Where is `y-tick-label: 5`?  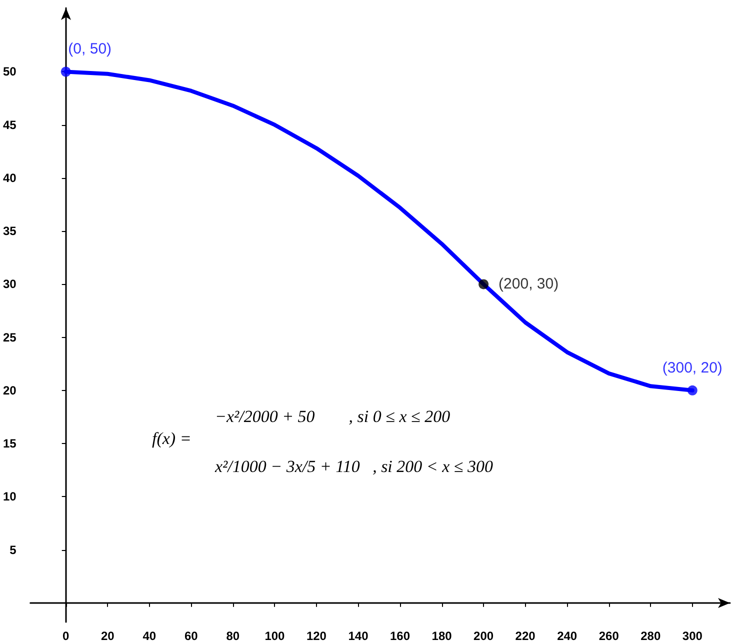 y-tick-label: 5 is located at coordinates (13, 549).